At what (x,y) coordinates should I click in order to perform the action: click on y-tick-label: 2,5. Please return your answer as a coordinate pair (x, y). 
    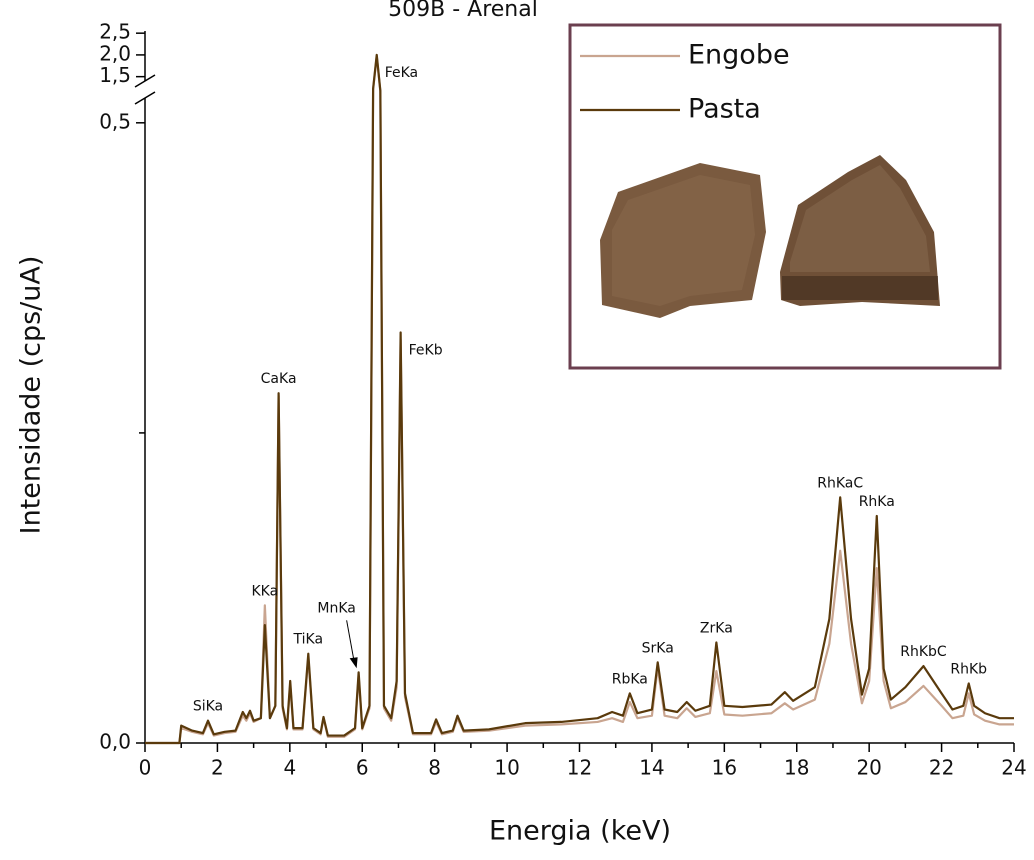
    Looking at the image, I should click on (115, 32).